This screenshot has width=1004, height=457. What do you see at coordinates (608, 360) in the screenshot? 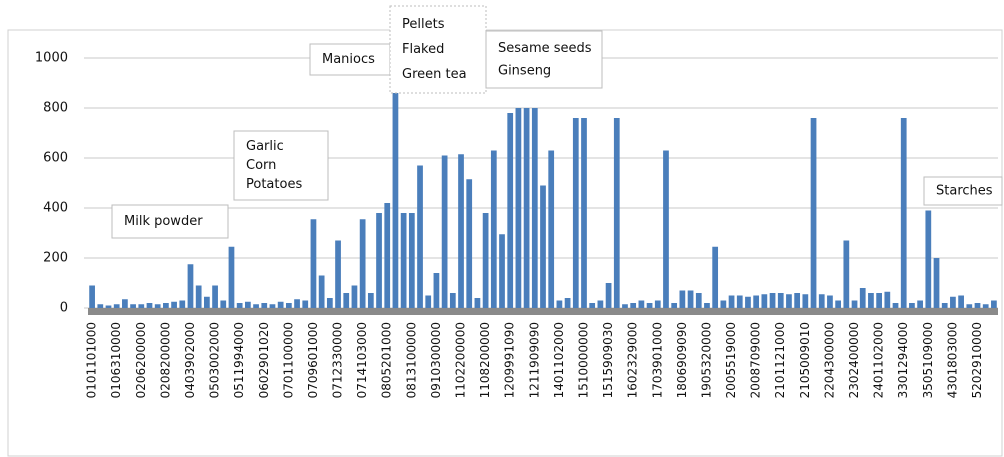
I see `x-tick-label: 1515909030` at bounding box center [608, 360].